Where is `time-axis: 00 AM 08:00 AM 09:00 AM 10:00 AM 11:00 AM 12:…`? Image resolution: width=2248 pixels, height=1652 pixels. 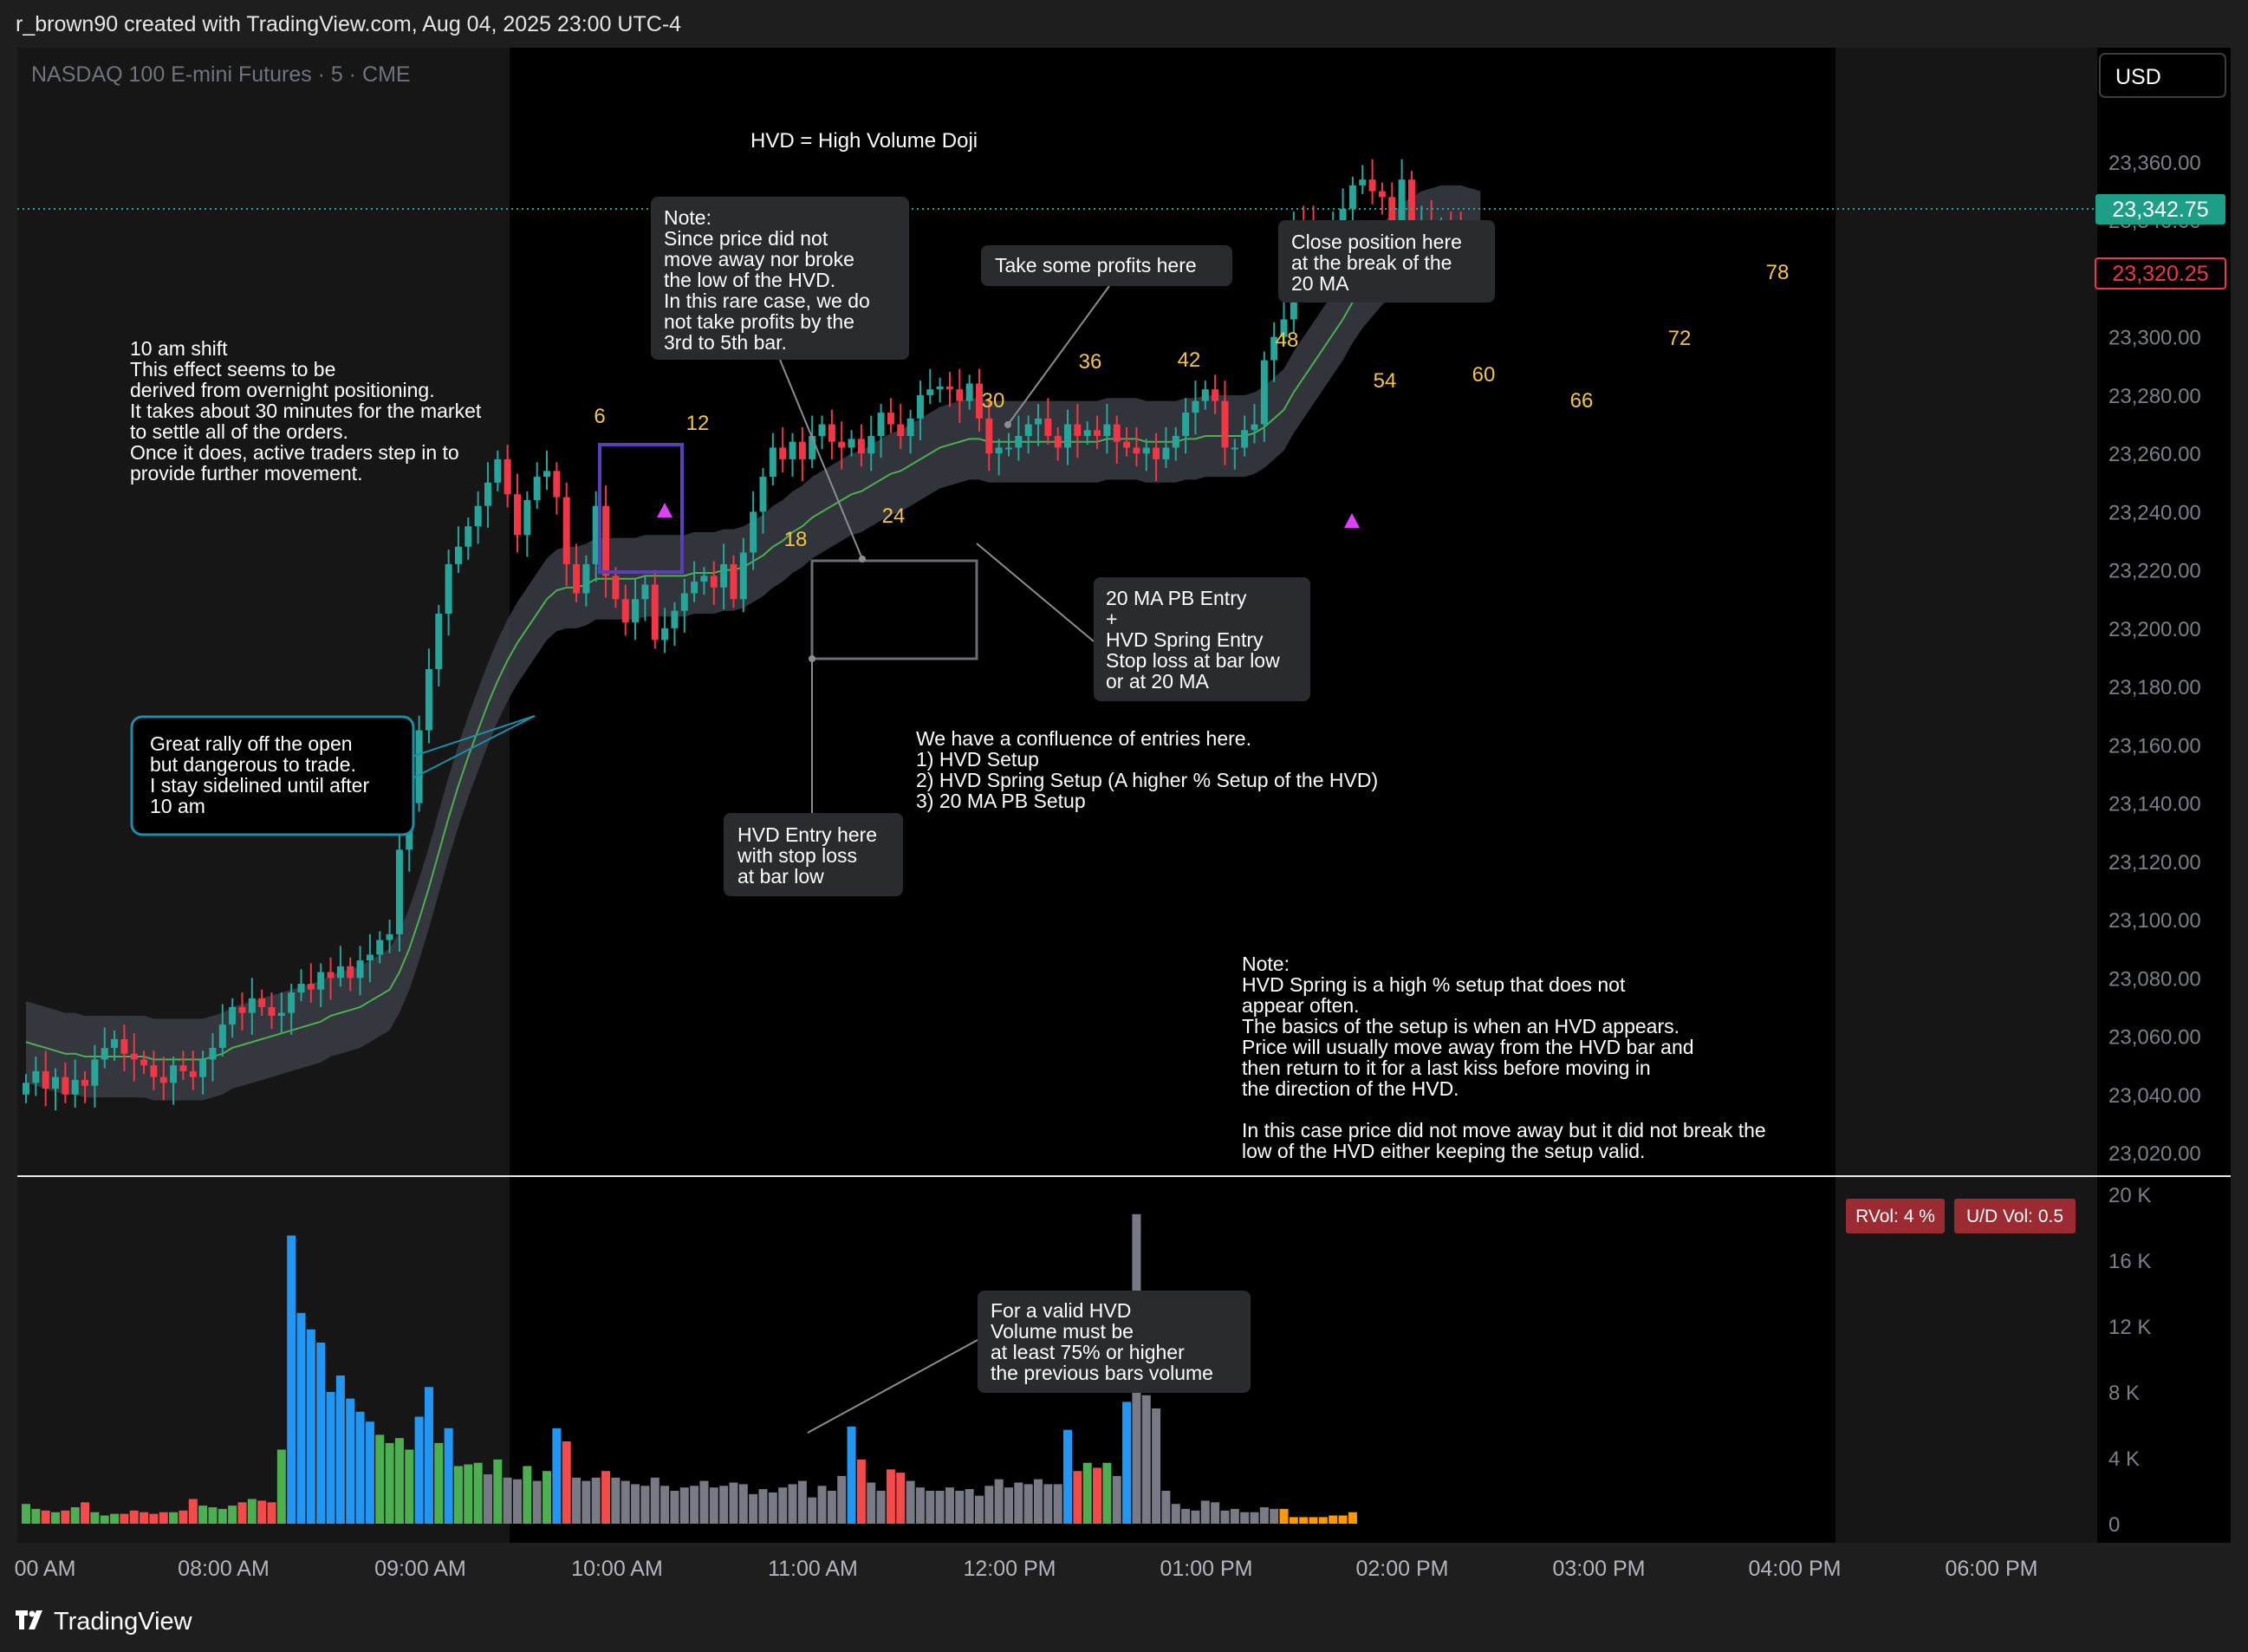
time-axis: 00 AM 08:00 AM 09:00 AM 10:00 AM 11:00 AM 12:… is located at coordinates (1026, 1569).